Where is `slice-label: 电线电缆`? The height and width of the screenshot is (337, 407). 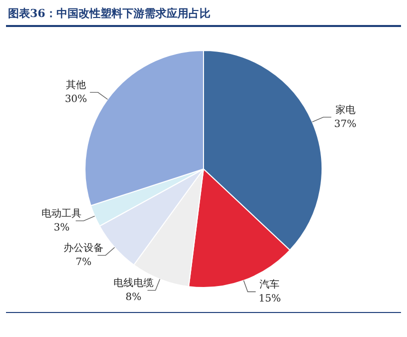 slice-label: 电线电缆 is located at coordinates (133, 282).